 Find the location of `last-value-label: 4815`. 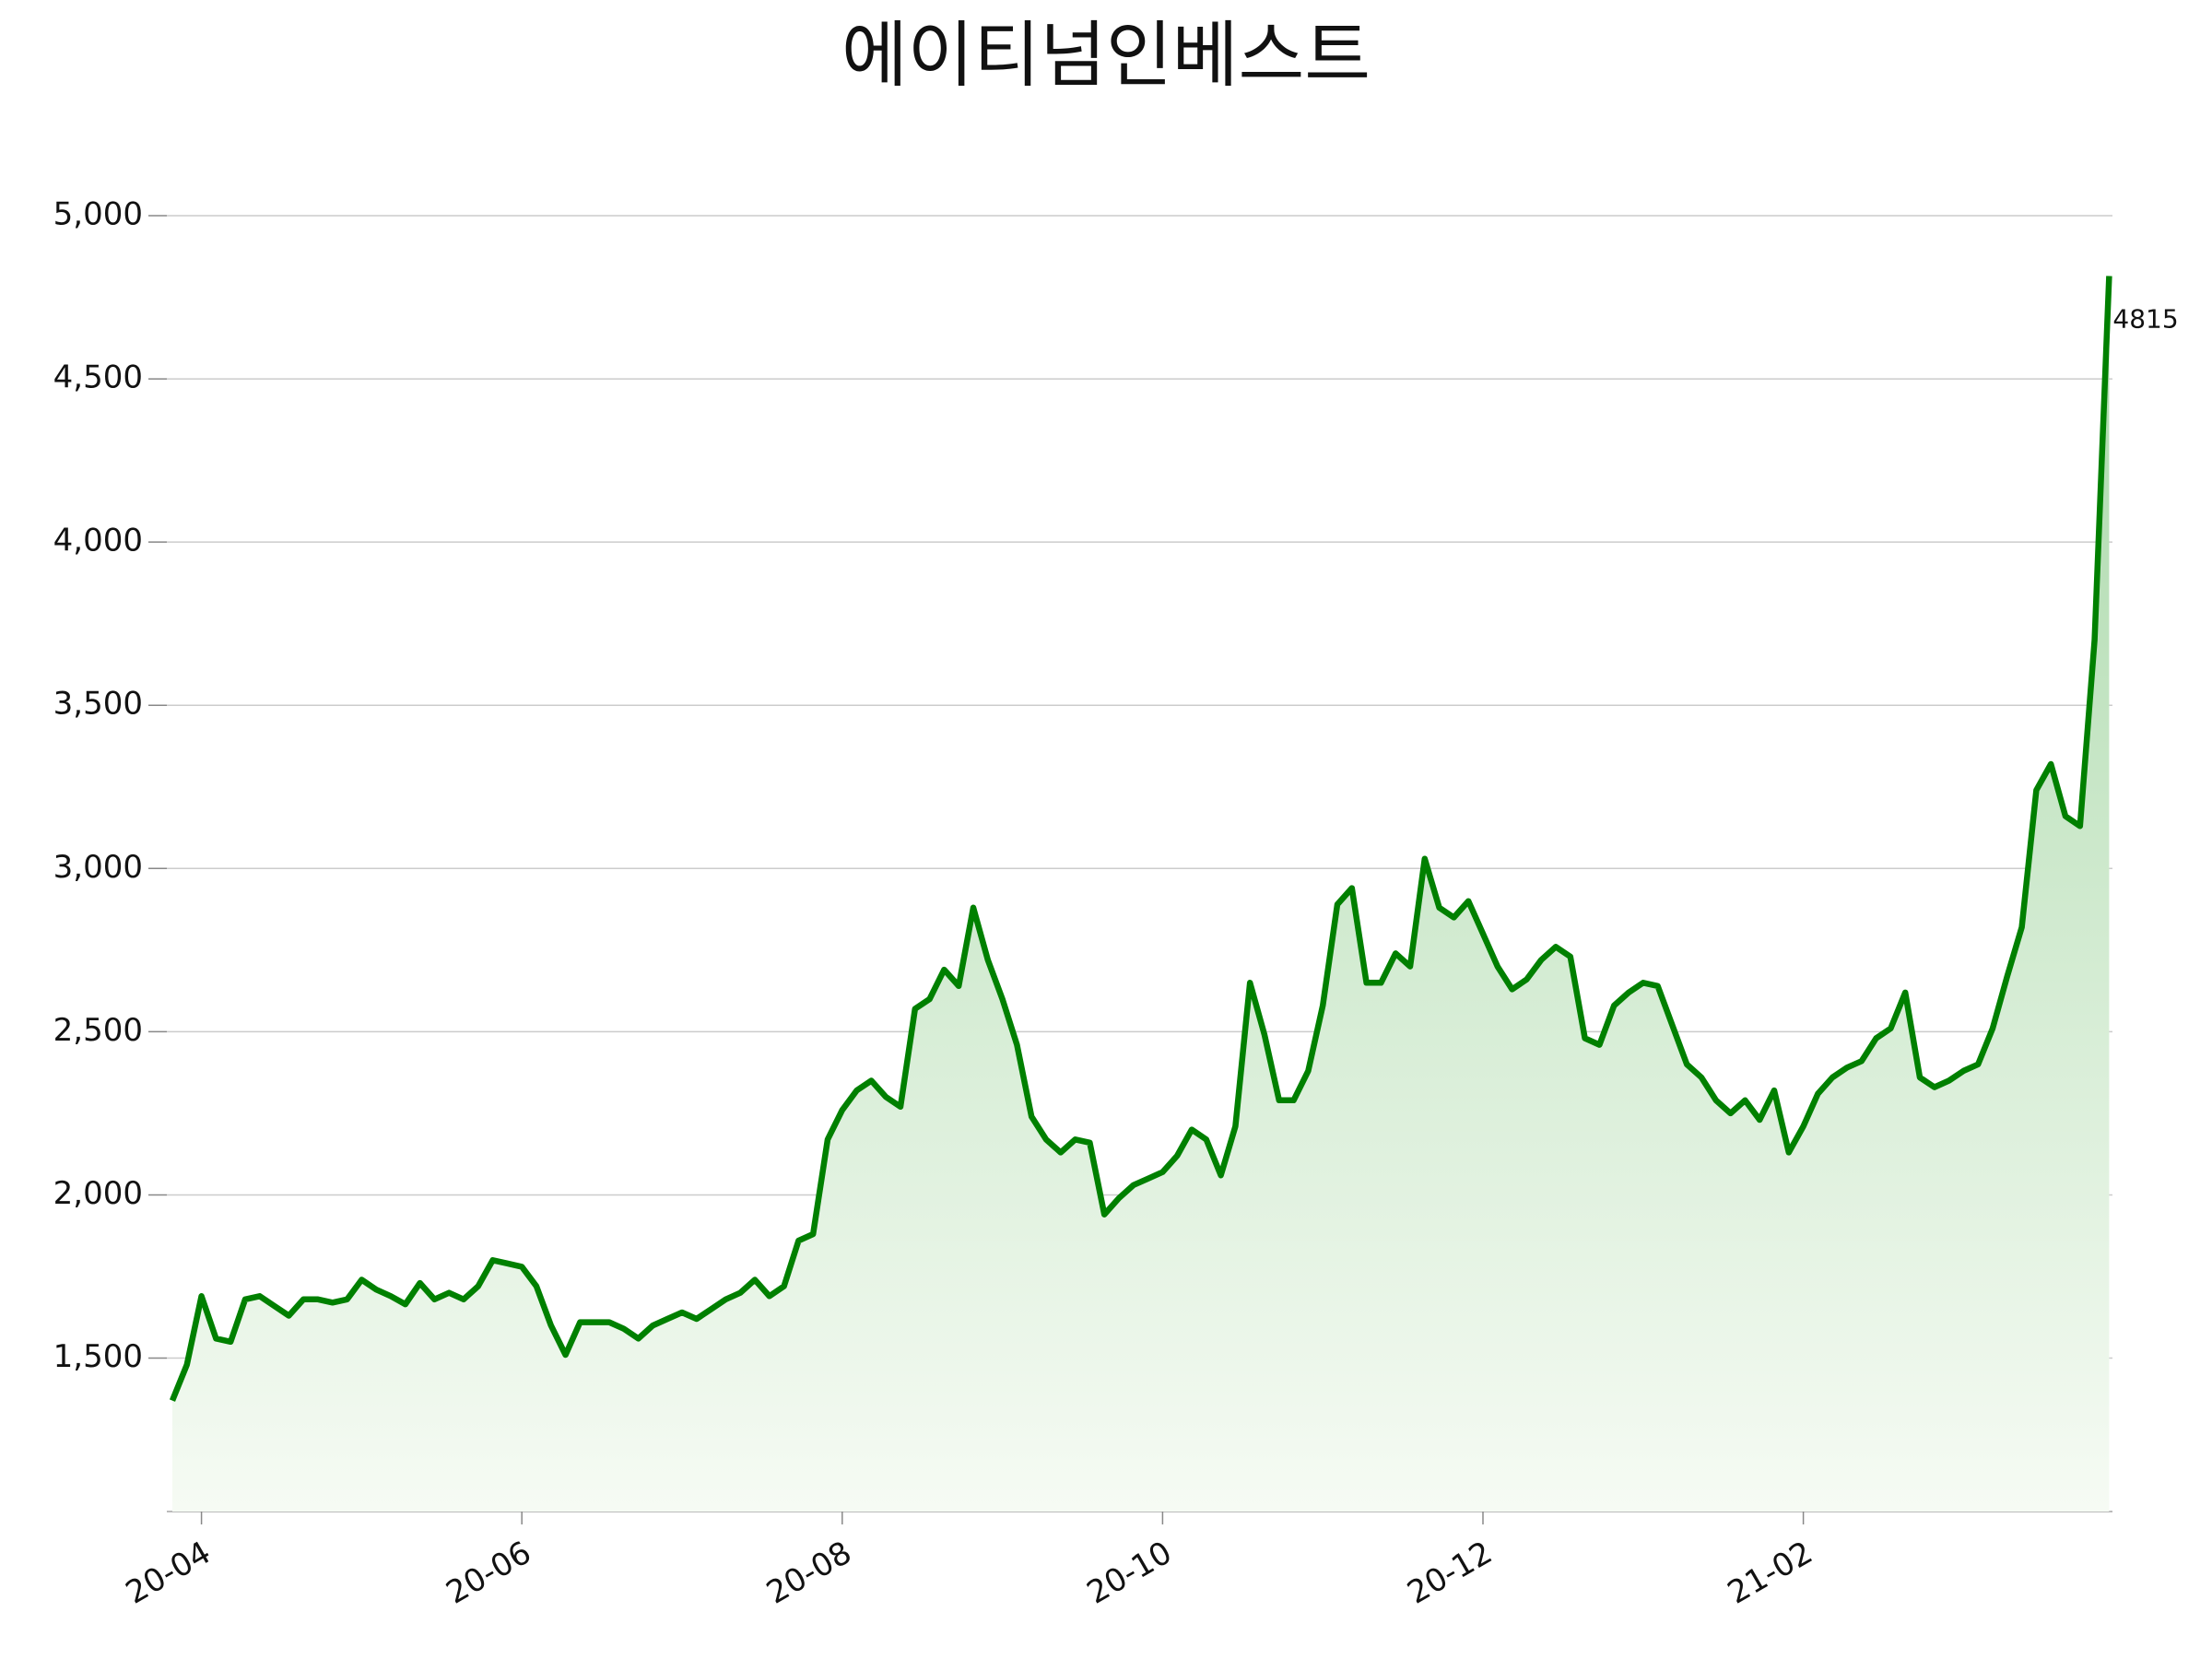

last-value-label: 4815 is located at coordinates (2145, 319).